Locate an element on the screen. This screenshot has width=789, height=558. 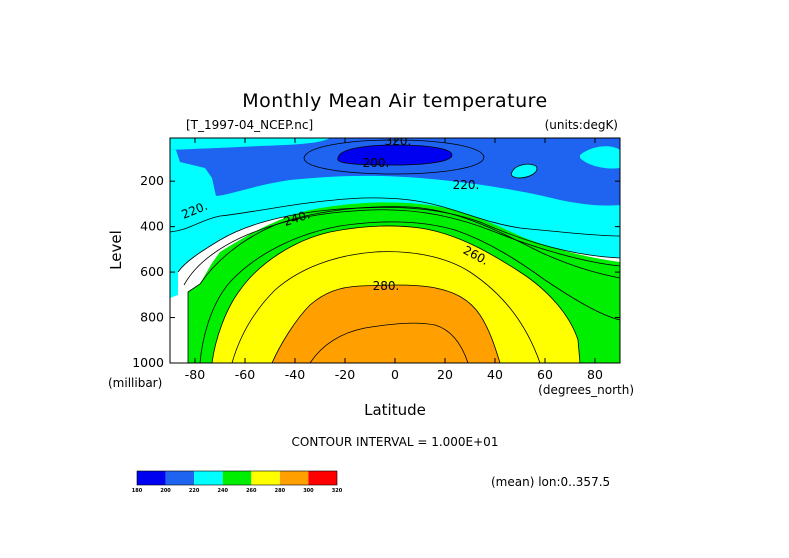
contour-200b is located at coordinates (395, 155).